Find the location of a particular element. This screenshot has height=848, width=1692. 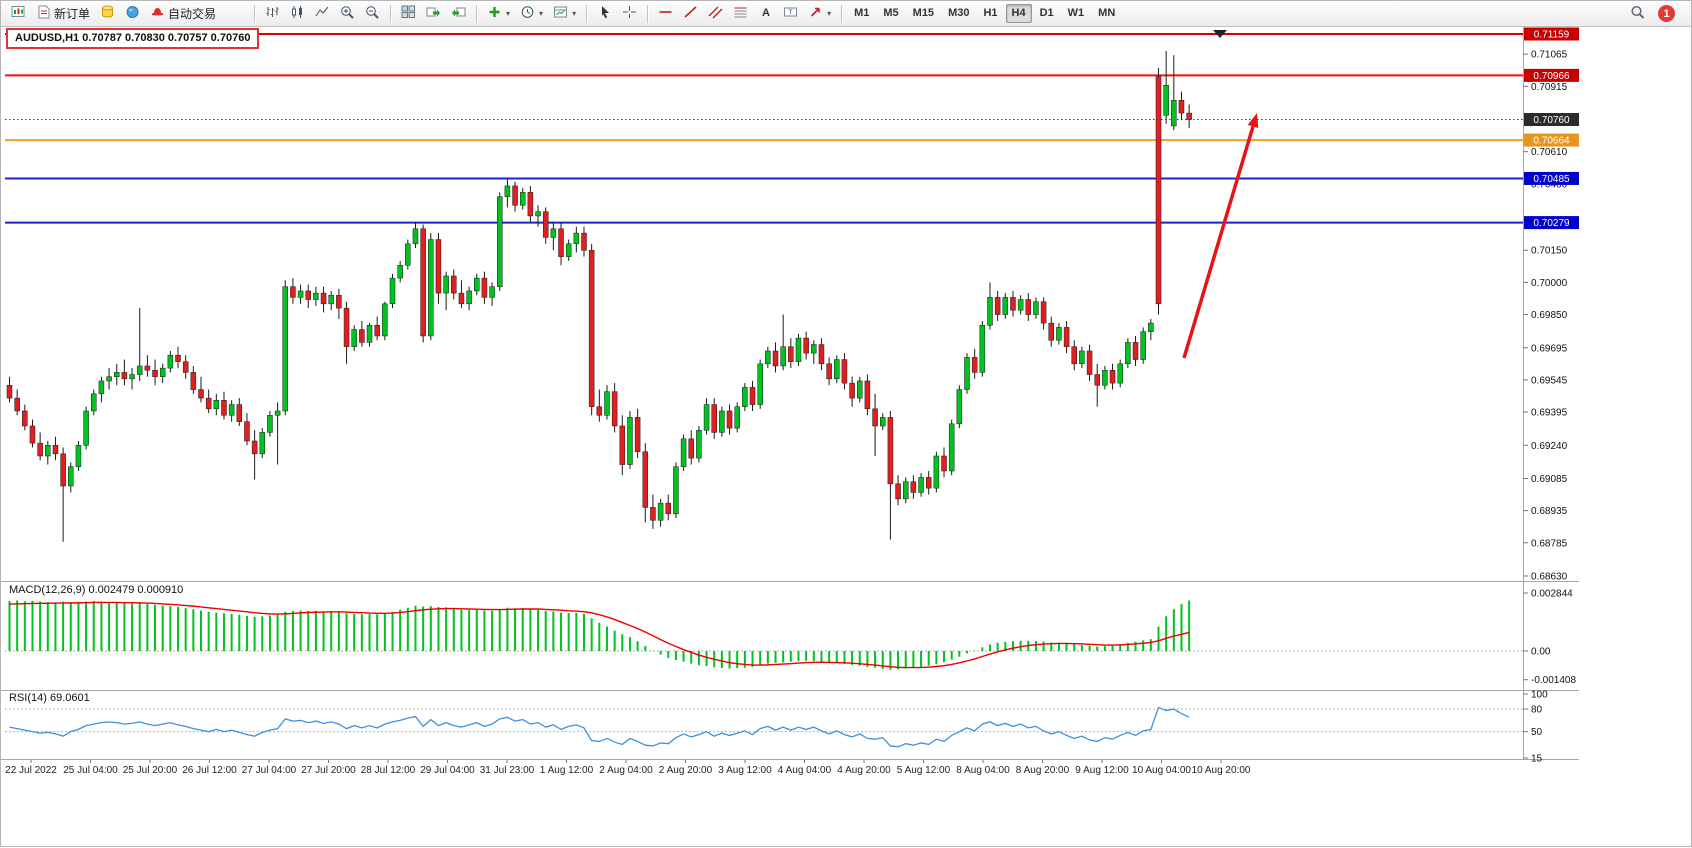

line-chart-button is located at coordinates (322, 13).